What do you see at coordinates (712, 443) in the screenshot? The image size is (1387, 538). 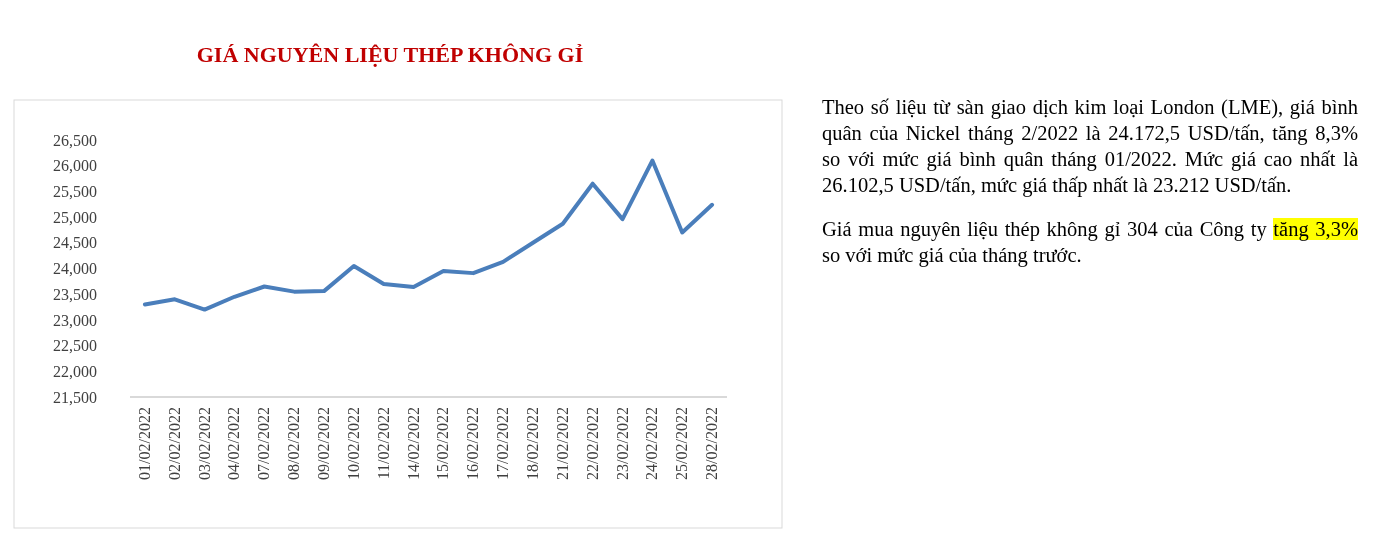 I see `x-tick-label: 28/02/2022` at bounding box center [712, 443].